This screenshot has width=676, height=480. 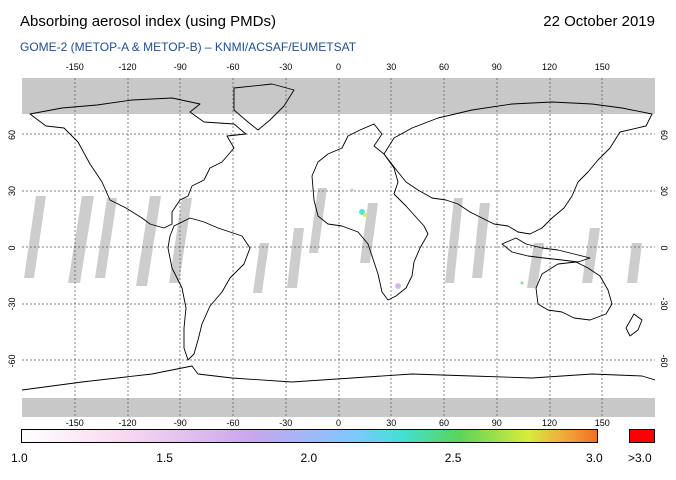 I want to click on colorbar-tick-label: 1.5, so click(x=164, y=458).